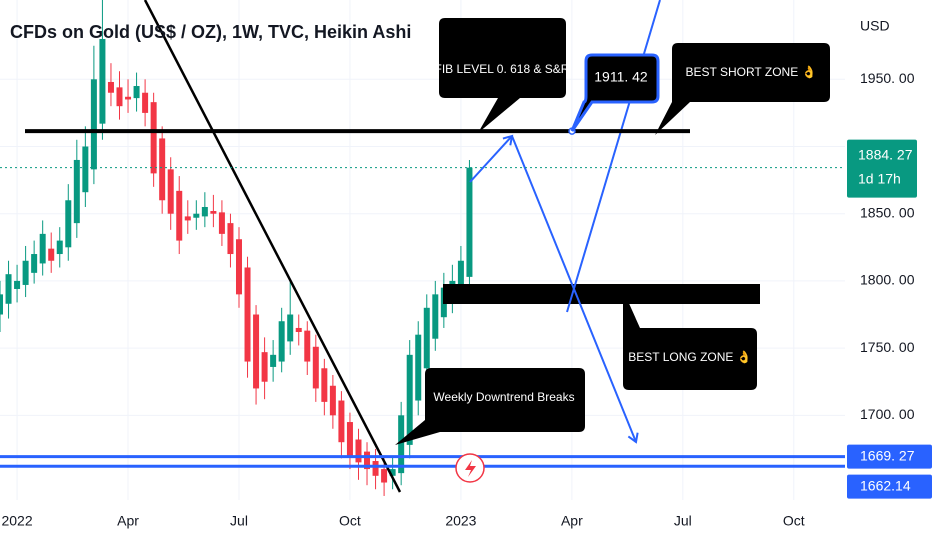 This screenshot has width=932, height=550. I want to click on projection-line, so click(613, 156).